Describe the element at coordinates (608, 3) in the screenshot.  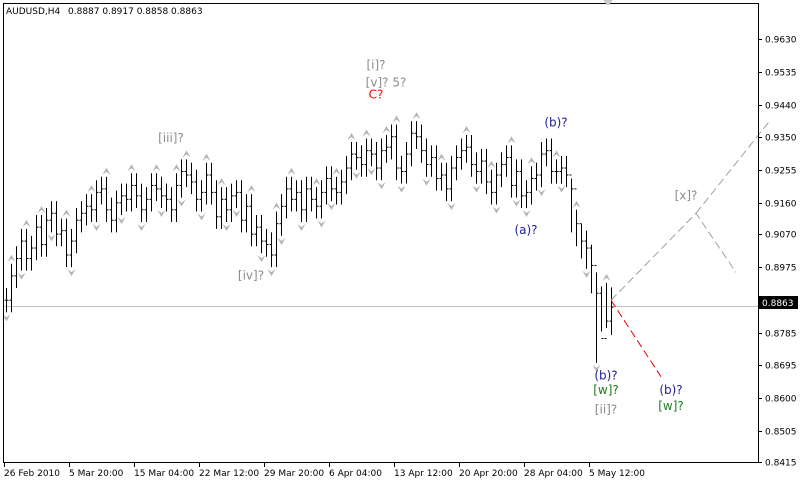
I see `chart-shift-marker-icon` at that location.